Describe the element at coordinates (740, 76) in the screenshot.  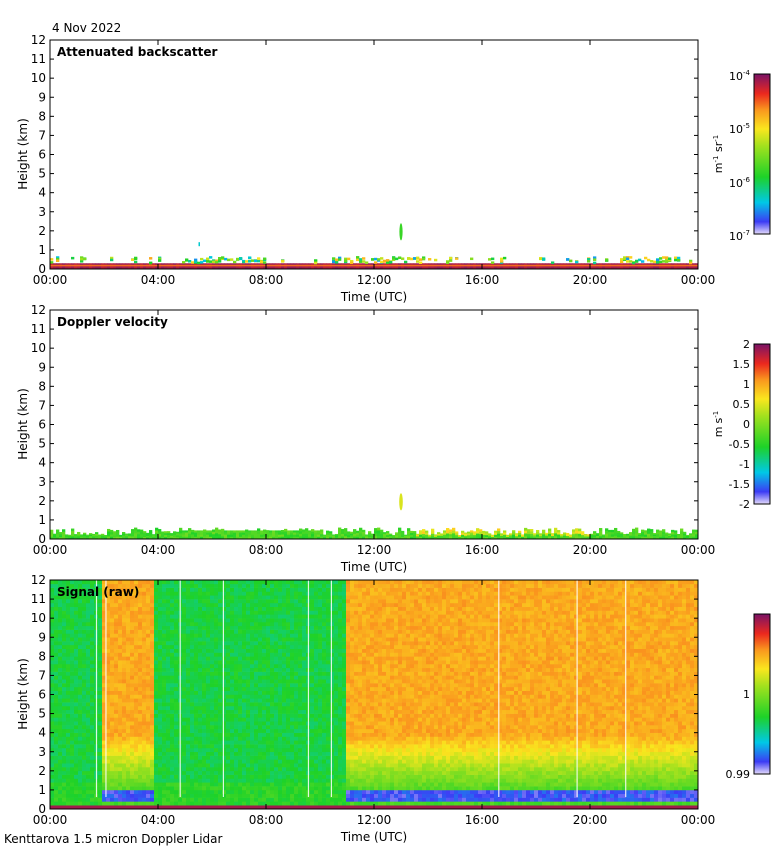
I see `cb1-tick-1e-4: 10-4` at that location.